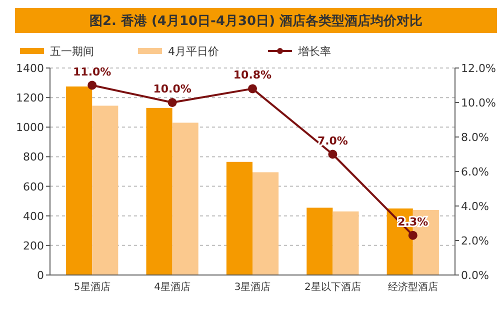 This screenshot has width=500, height=320. Describe the element at coordinates (252, 287) in the screenshot. I see `x-tick-label: 3星酒店` at that location.